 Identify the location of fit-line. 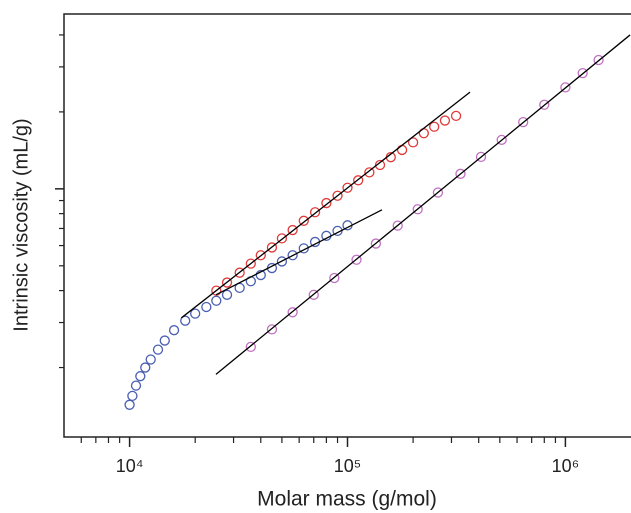
(299, 252).